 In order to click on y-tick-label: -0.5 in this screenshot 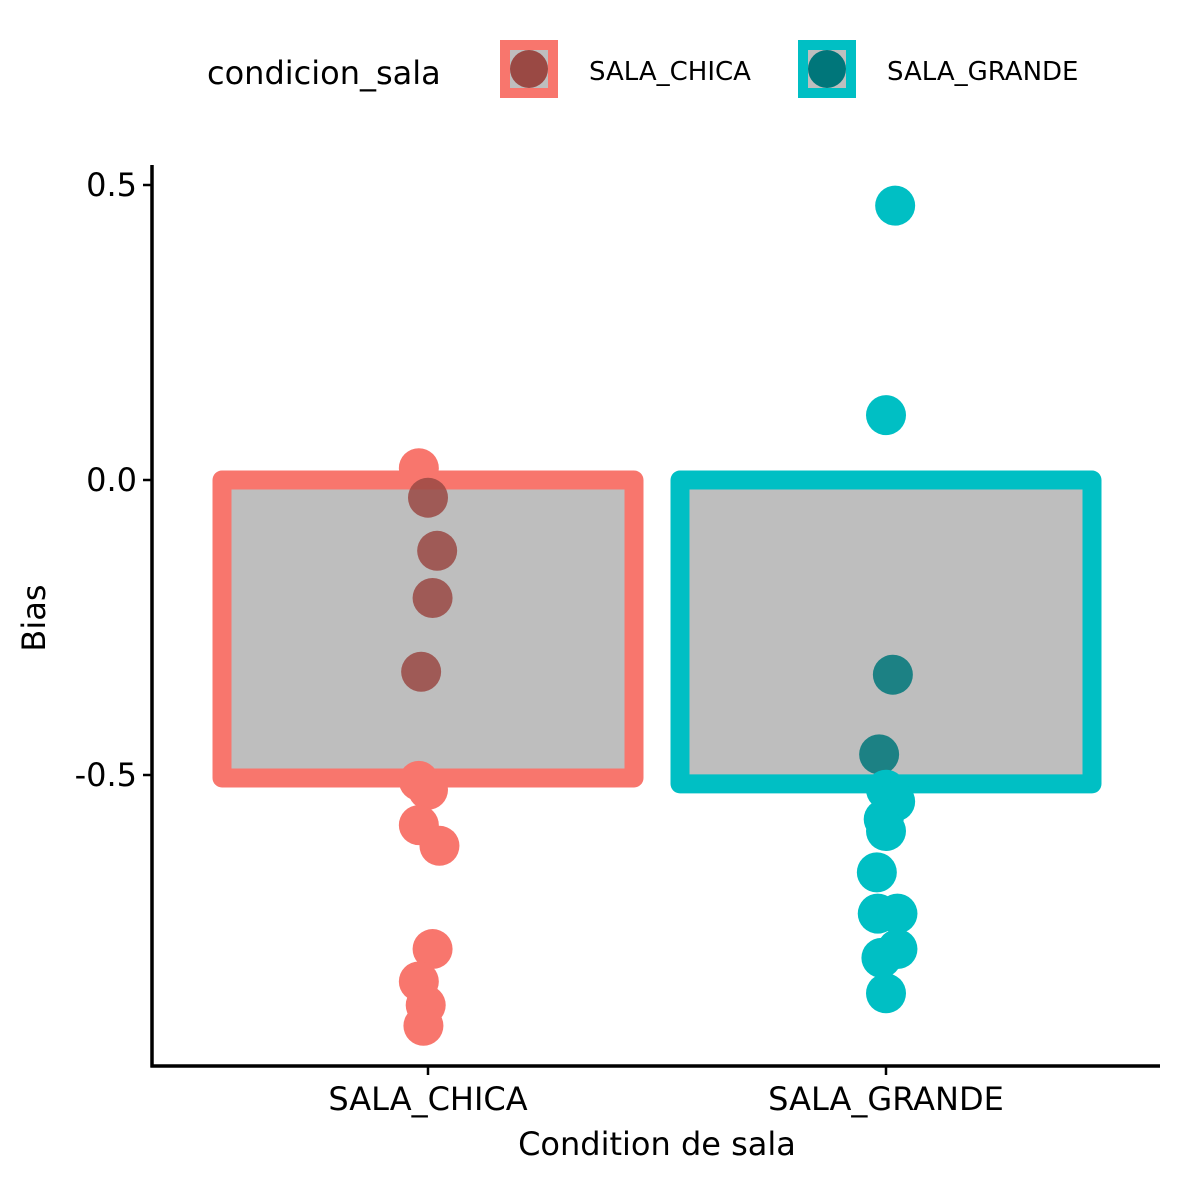, I will do `click(106, 775)`.